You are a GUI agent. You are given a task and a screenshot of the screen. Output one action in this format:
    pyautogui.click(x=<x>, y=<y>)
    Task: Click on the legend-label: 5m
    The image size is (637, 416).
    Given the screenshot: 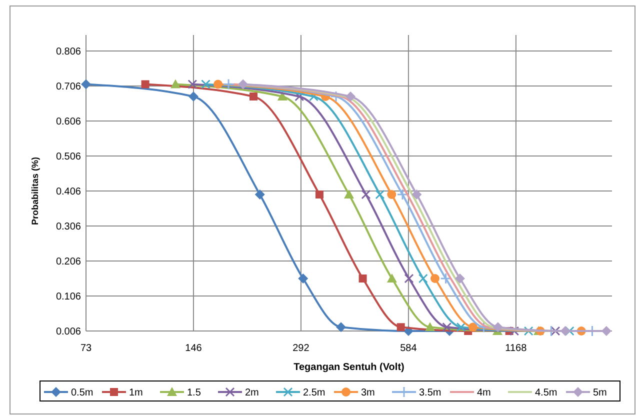 What is the action you would take?
    pyautogui.click(x=600, y=393)
    